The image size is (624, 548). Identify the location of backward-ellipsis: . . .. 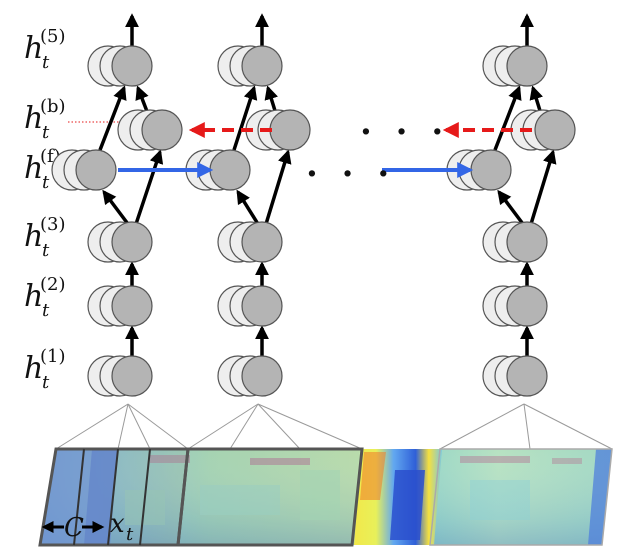
(404, 123).